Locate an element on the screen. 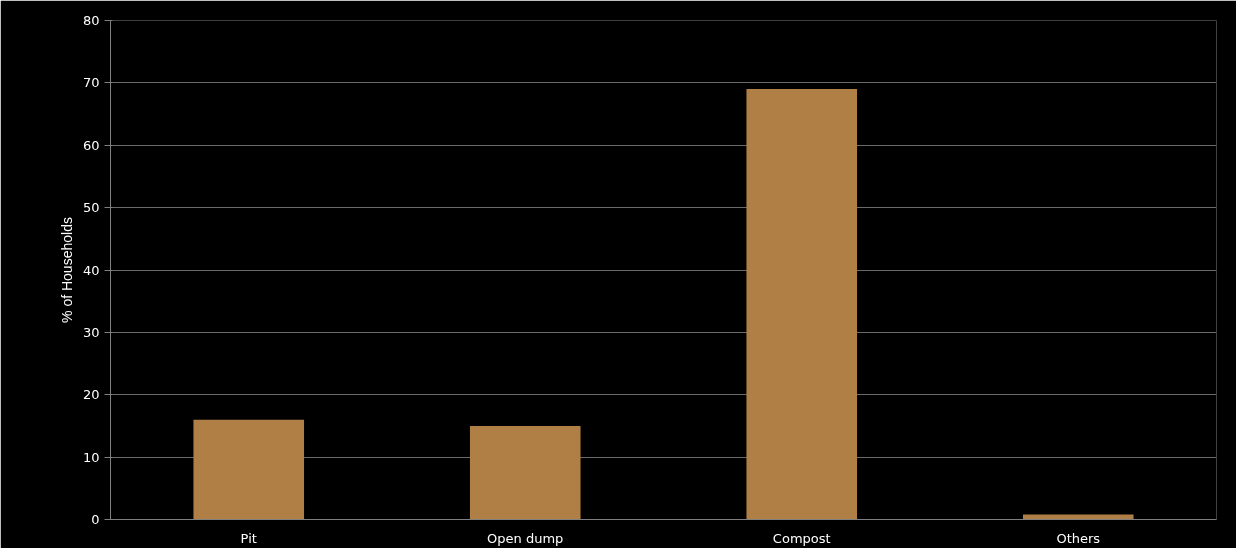 The width and height of the screenshot is (1244, 556). x-tick-label: Others is located at coordinates (1078, 538).